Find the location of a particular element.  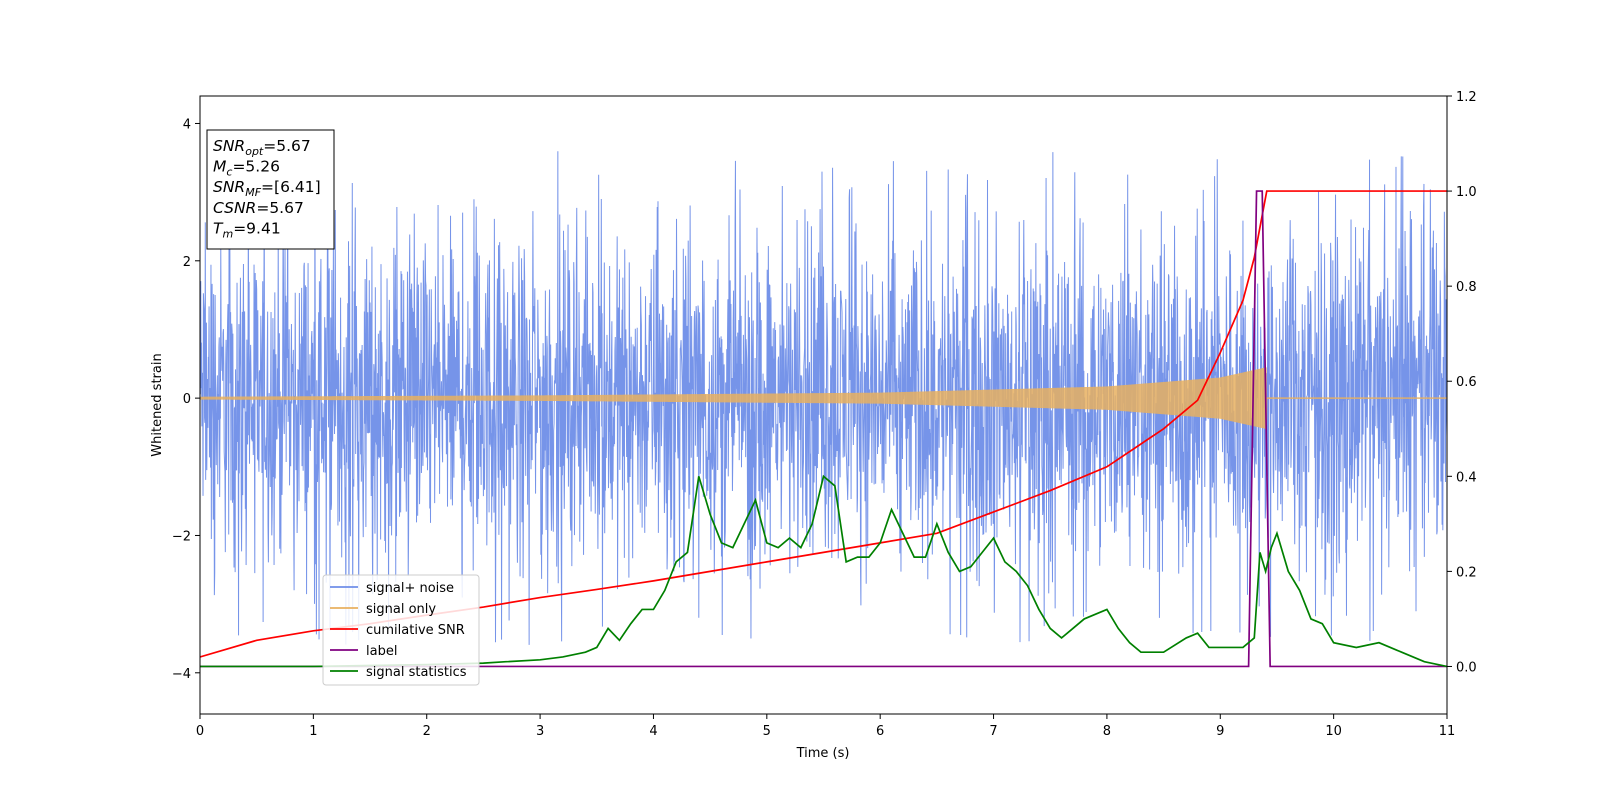

y2-tick-label: 0.6 is located at coordinates (1466, 382).